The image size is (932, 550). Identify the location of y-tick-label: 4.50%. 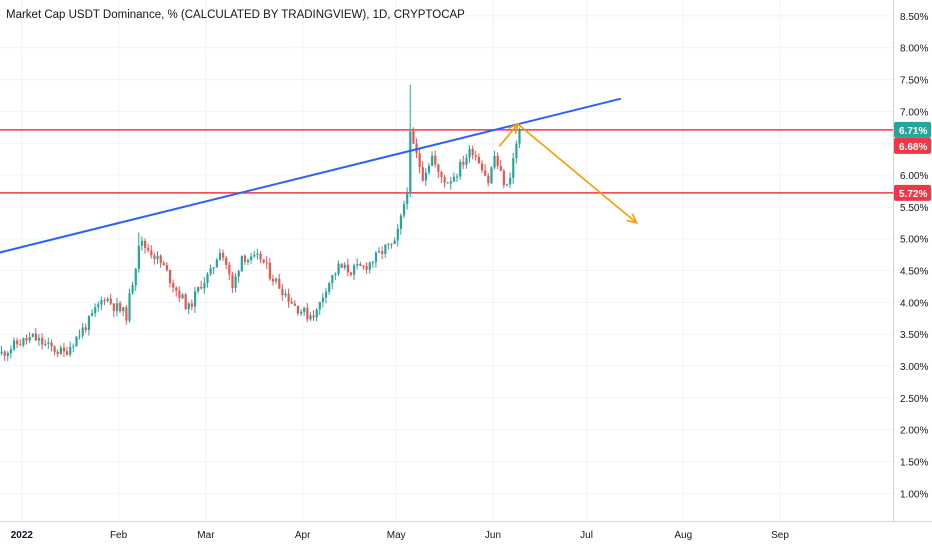
(914, 272).